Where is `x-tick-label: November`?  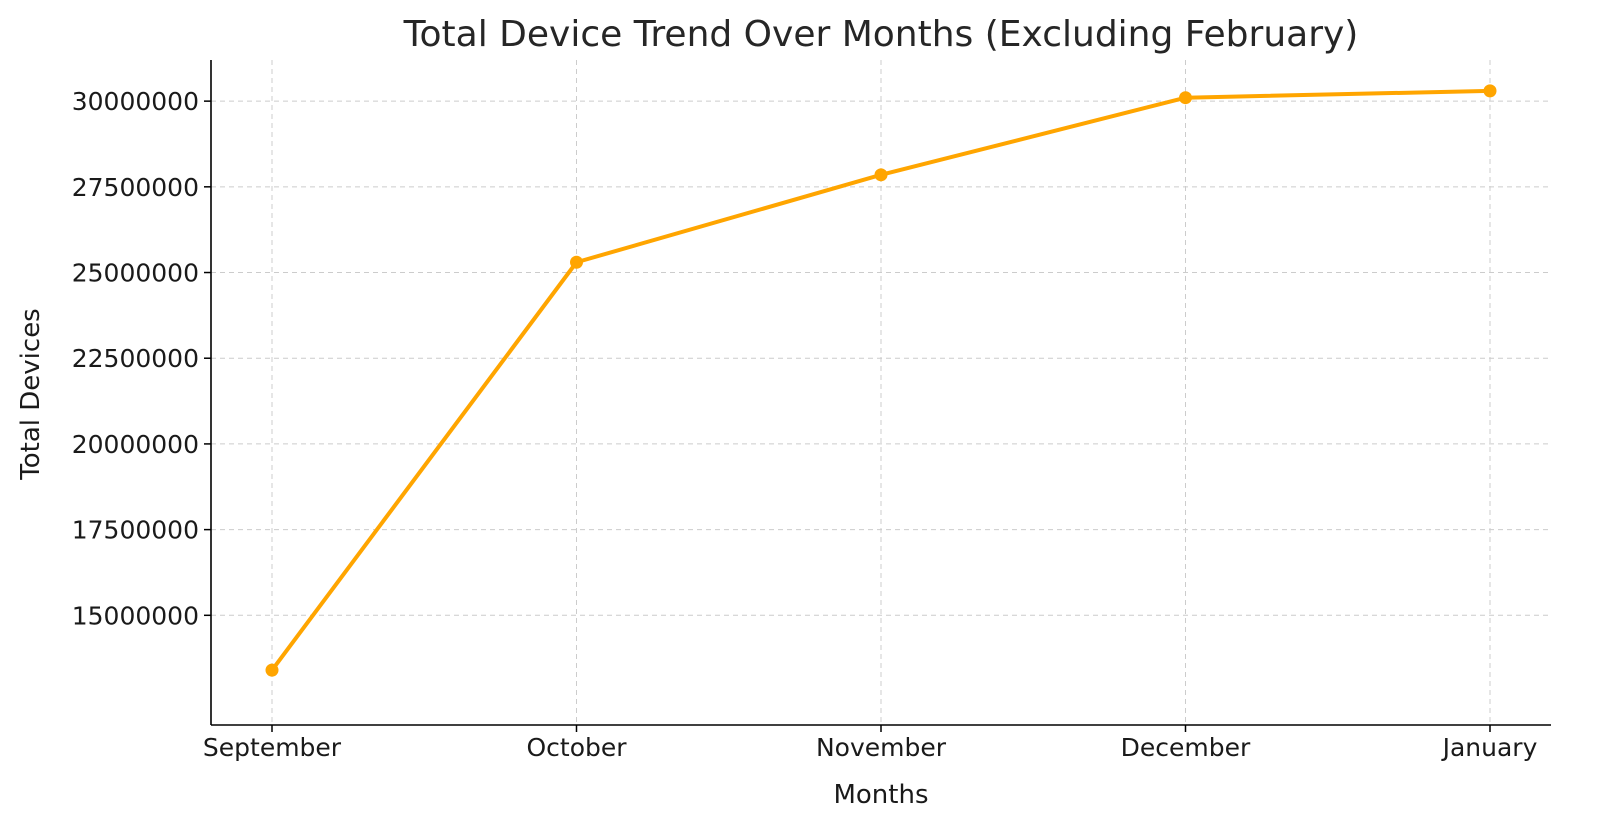
x-tick-label: November is located at coordinates (881, 747).